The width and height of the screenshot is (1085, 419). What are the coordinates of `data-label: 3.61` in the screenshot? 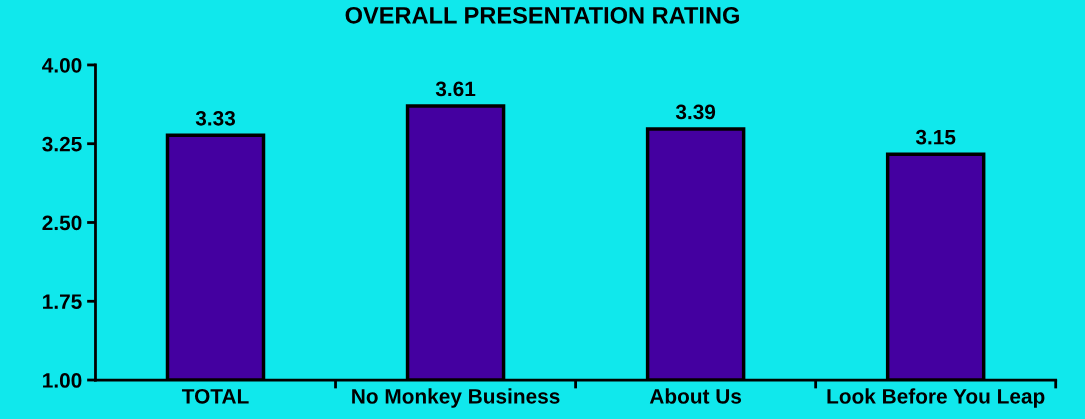 It's located at (455, 89).